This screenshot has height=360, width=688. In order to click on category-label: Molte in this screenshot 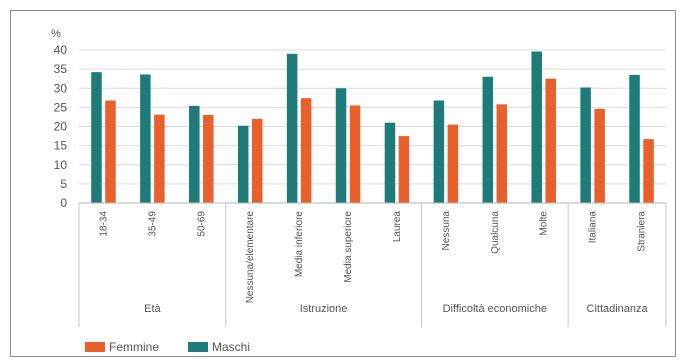, I will do `click(544, 223)`.